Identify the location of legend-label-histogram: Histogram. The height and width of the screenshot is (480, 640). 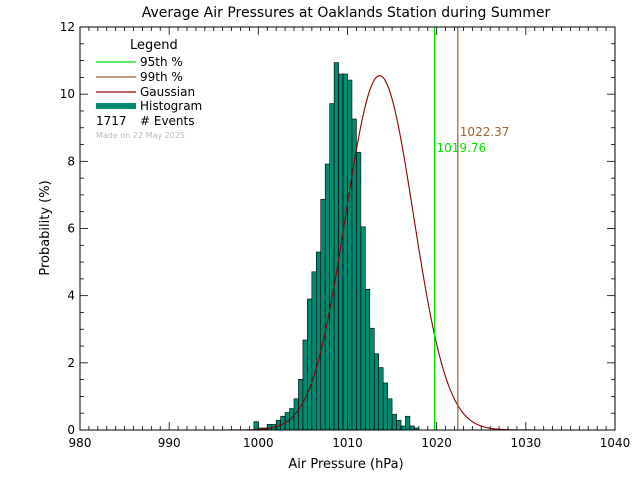
(171, 106).